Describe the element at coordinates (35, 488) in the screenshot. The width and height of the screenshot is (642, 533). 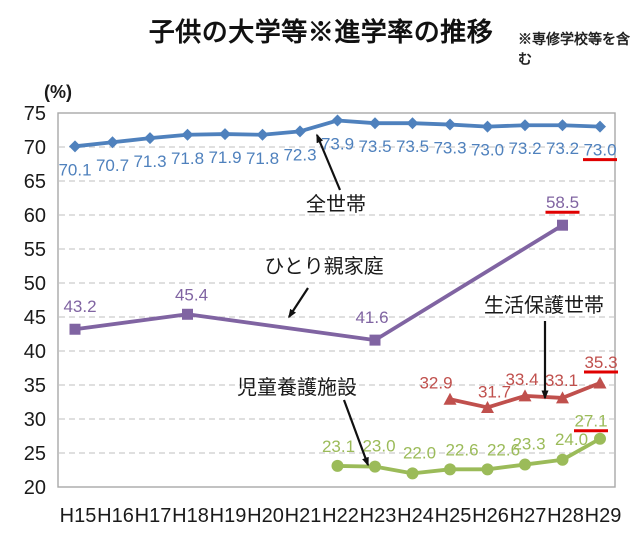
I see `y-tick-label: 20` at that location.